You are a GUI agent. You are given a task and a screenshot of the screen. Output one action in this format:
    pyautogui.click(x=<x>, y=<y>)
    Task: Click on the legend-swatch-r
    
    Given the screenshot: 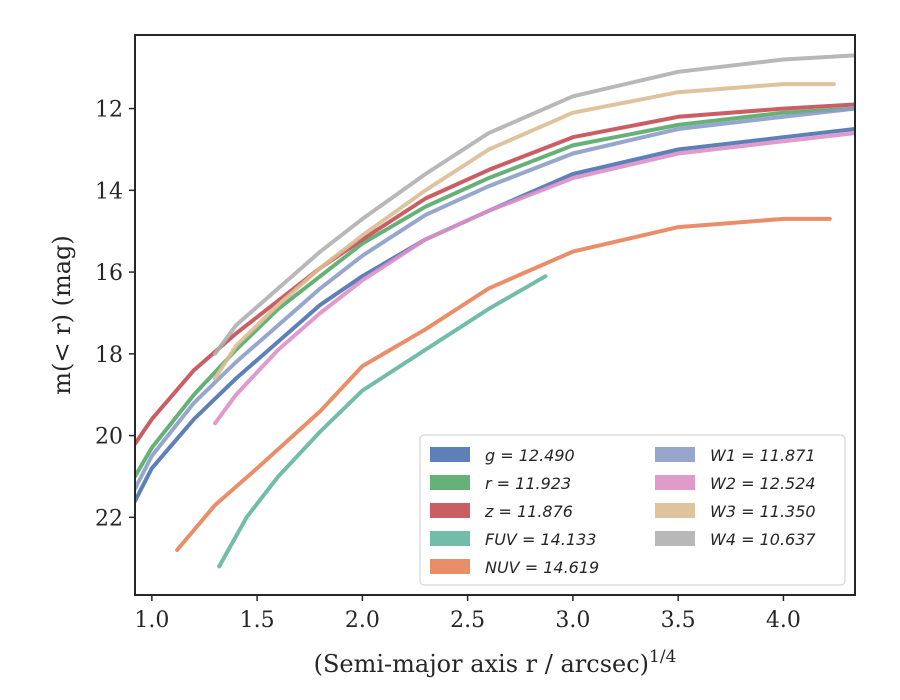 What is the action you would take?
    pyautogui.click(x=450, y=482)
    